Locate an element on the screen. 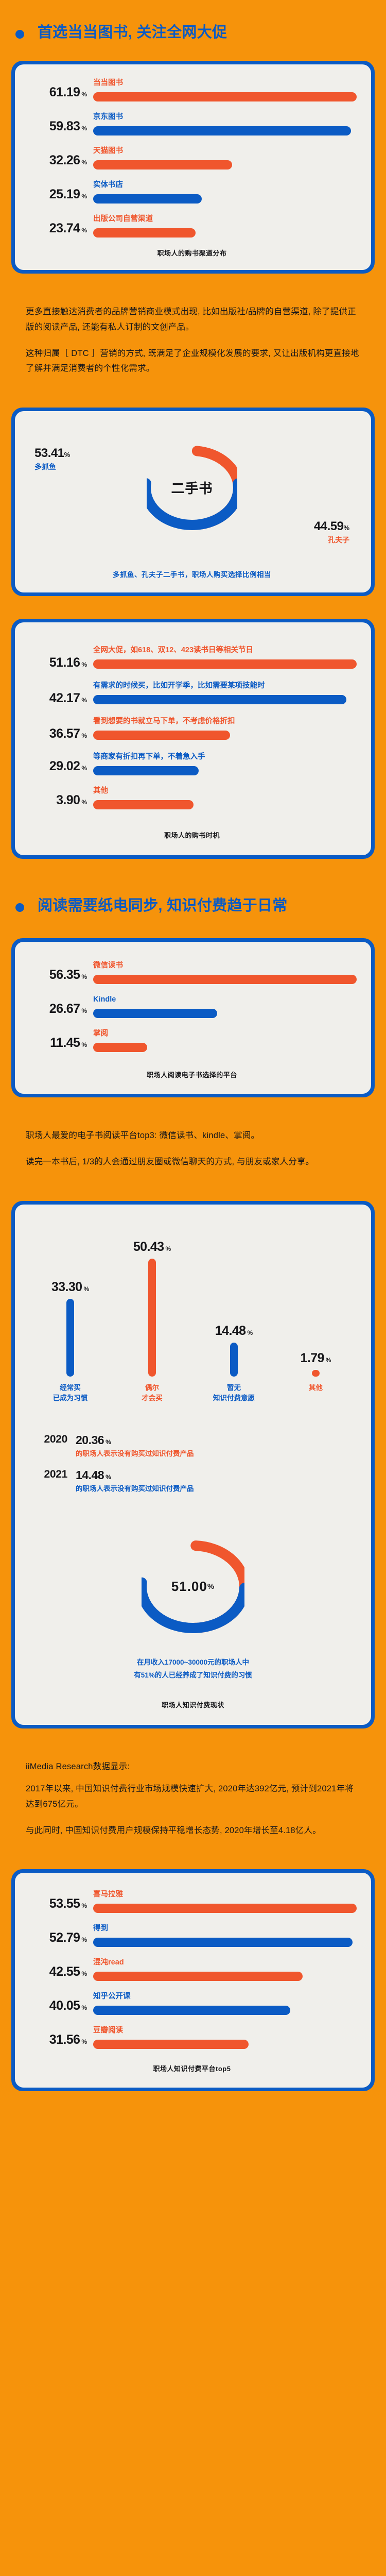 The height and width of the screenshot is (2576, 386). bar-value: 53.55% is located at coordinates (60, 1900).